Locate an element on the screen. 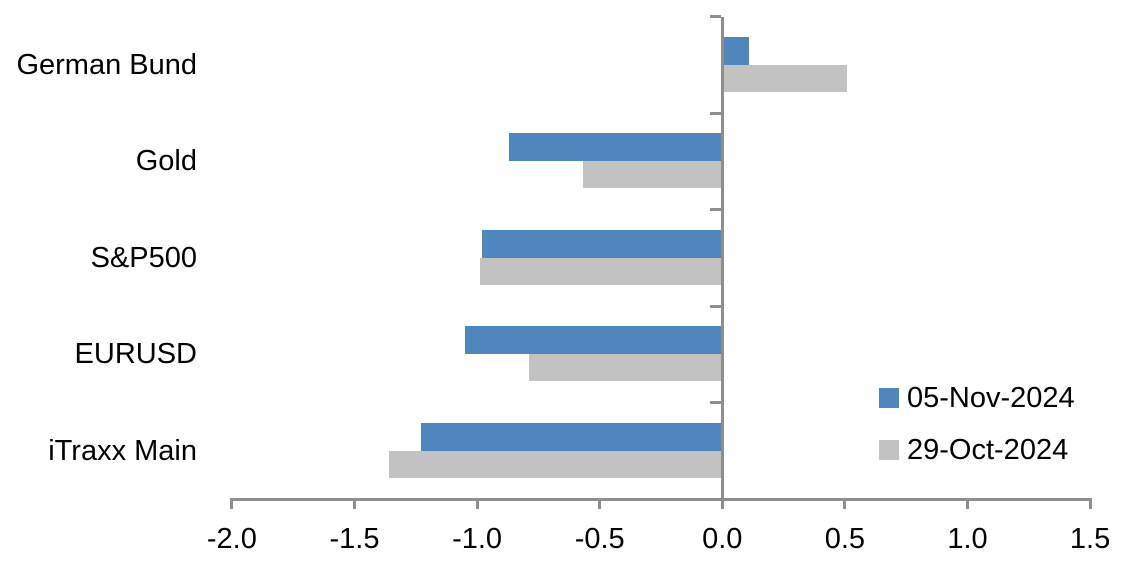  x-tick-label: 0.5 is located at coordinates (845, 539).